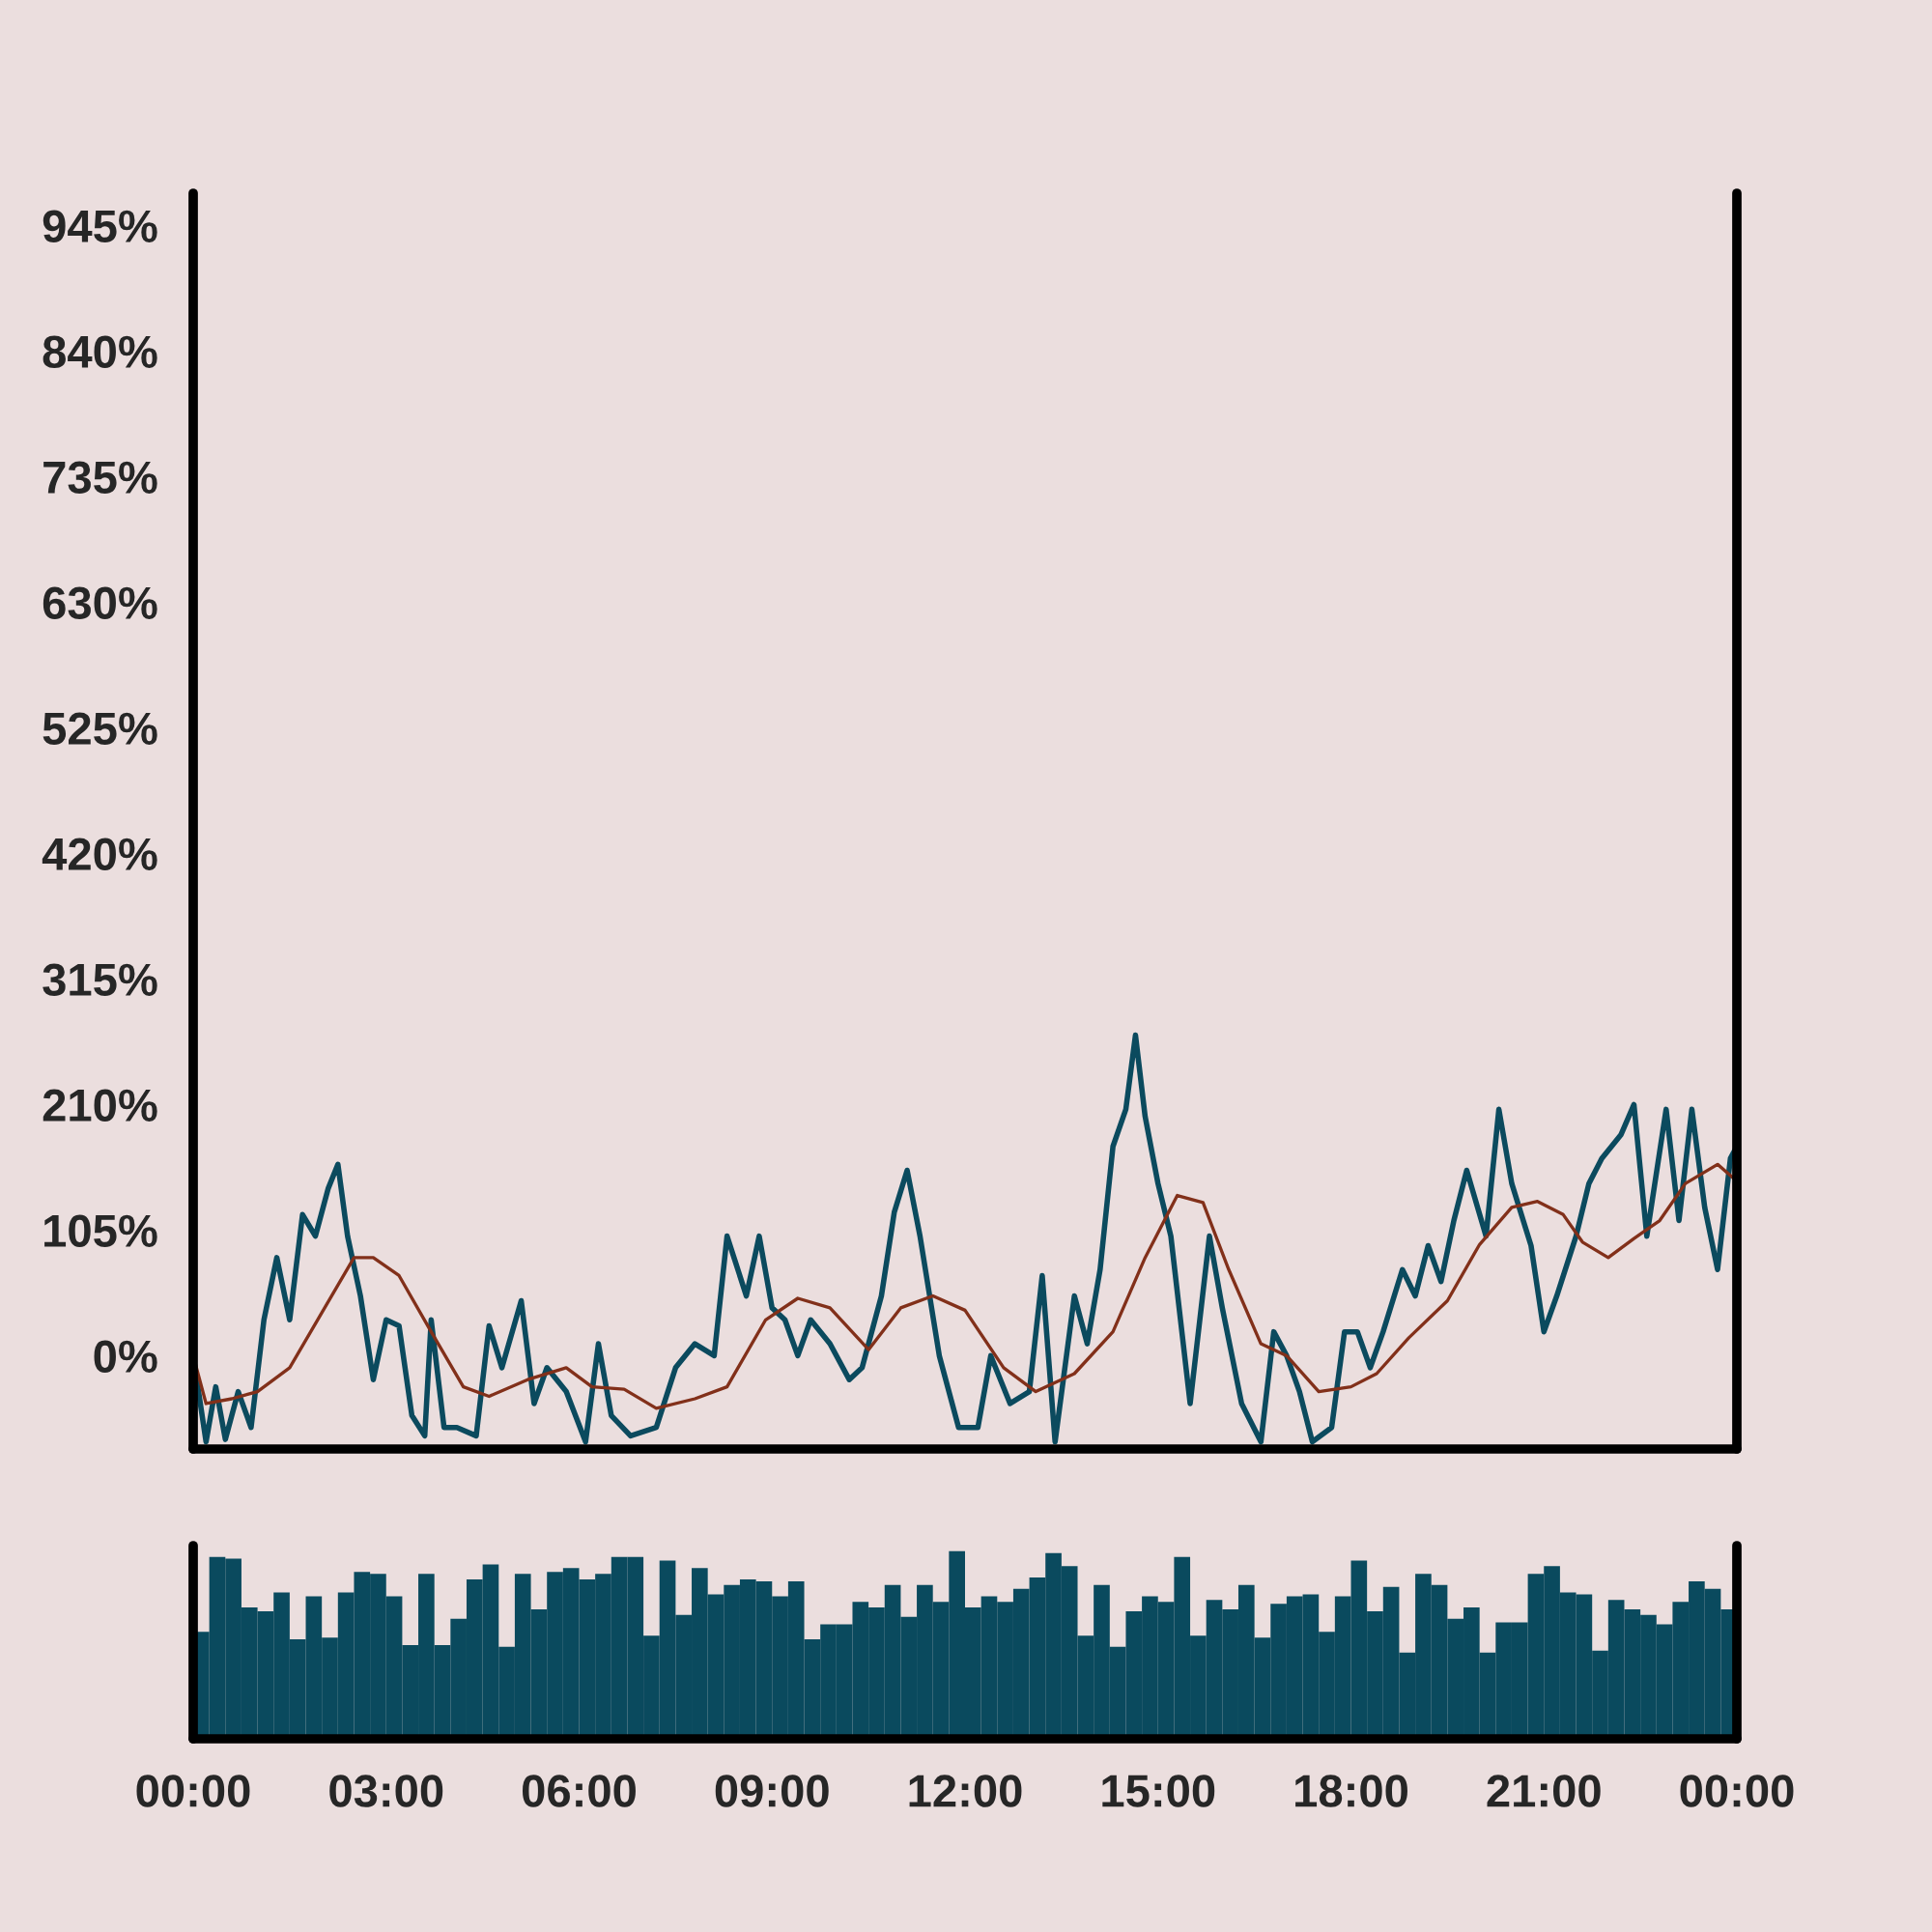  What do you see at coordinates (1351, 1791) in the screenshot?
I see `x-tick-label: 18:00` at bounding box center [1351, 1791].